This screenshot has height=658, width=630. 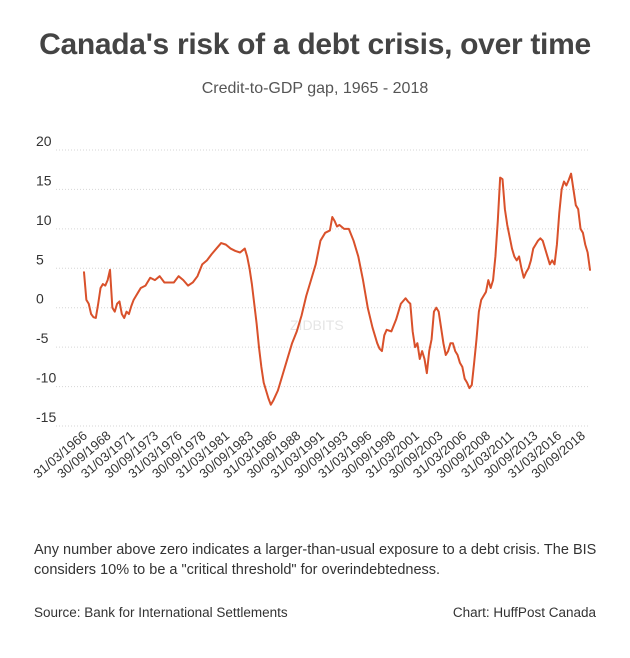 I want to click on y-tick-label: 0, so click(x=40, y=299).